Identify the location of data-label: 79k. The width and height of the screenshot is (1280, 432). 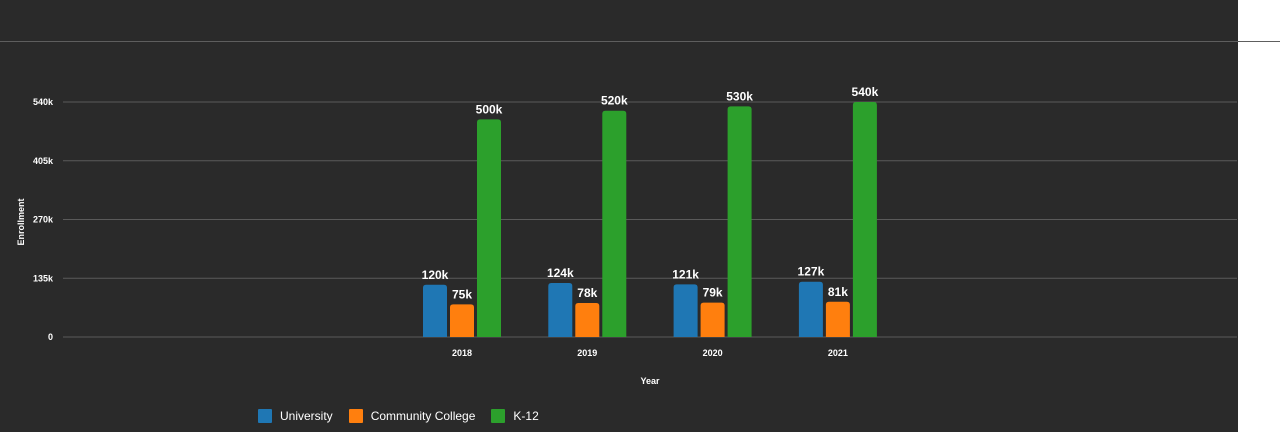
(713, 293).